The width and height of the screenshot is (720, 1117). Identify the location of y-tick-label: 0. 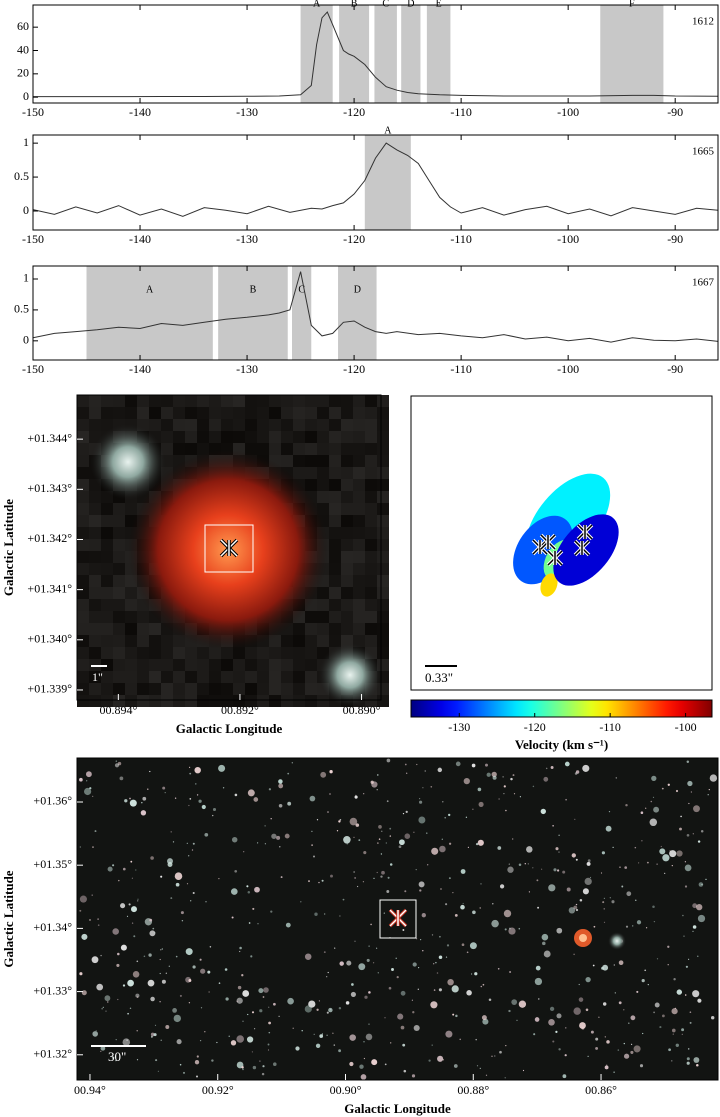
(26, 340).